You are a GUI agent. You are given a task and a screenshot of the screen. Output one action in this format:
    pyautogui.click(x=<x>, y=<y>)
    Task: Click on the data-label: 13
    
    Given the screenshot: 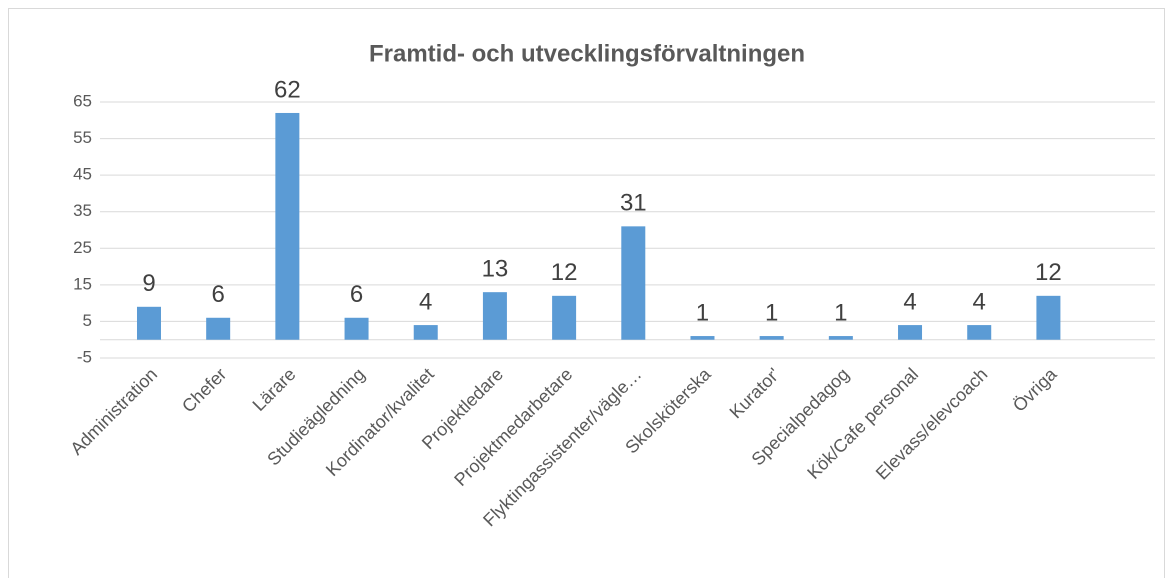 What is the action you would take?
    pyautogui.click(x=495, y=269)
    